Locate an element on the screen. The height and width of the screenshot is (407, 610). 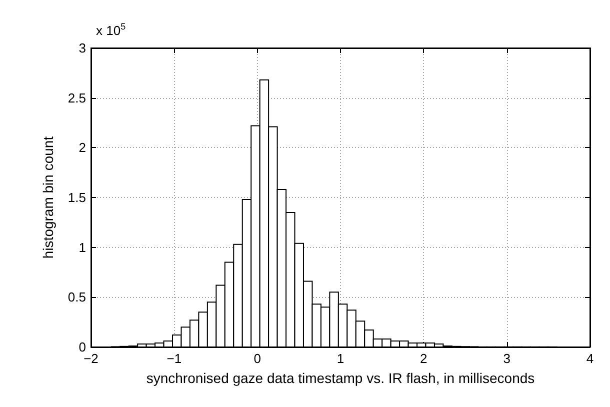
x-tick-label: −2 is located at coordinates (91, 358).